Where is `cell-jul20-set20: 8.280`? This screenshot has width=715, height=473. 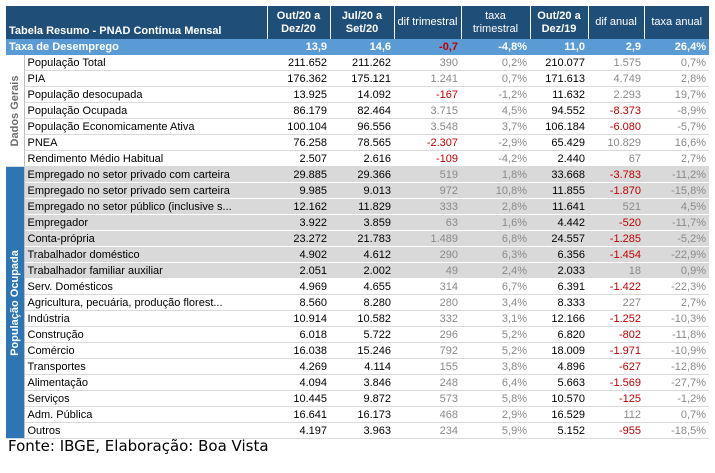 cell-jul20-set20: 8.280 is located at coordinates (362, 302).